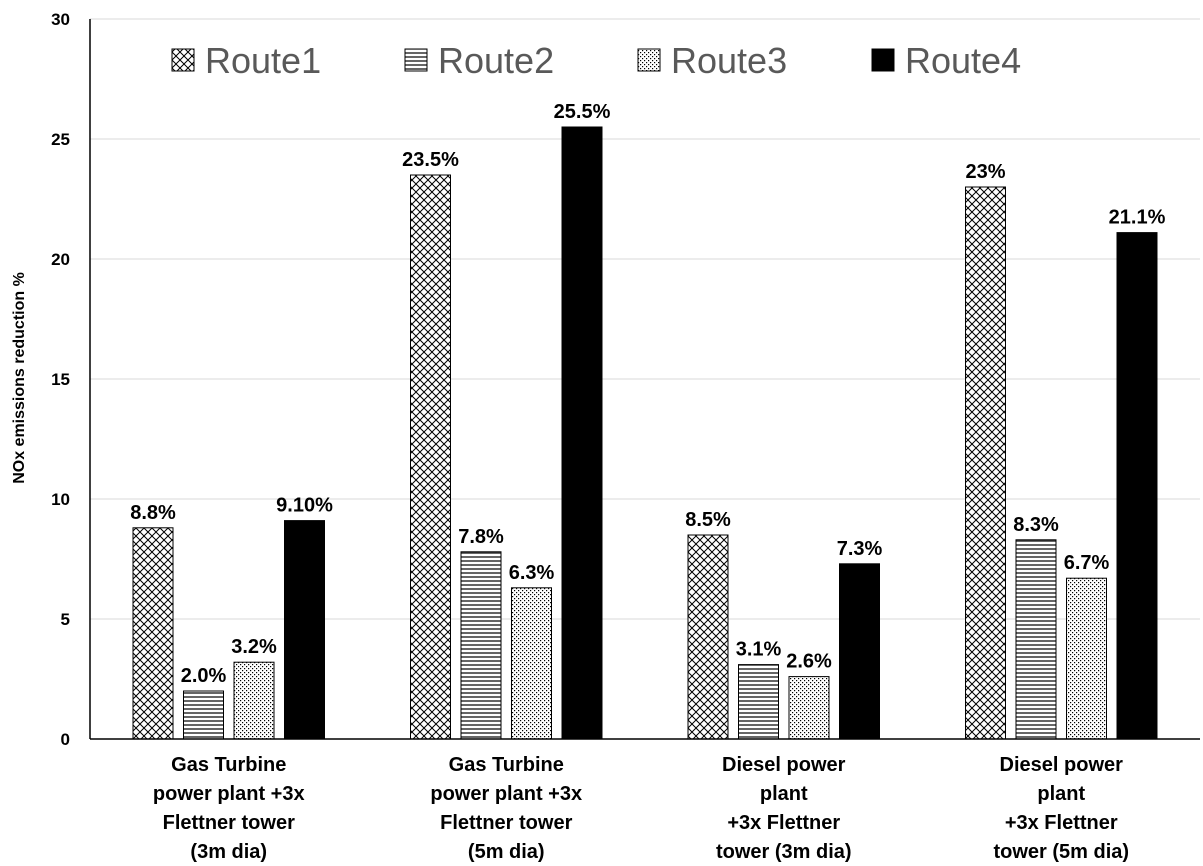  I want to click on data-label: 6.7%, so click(1087, 563).